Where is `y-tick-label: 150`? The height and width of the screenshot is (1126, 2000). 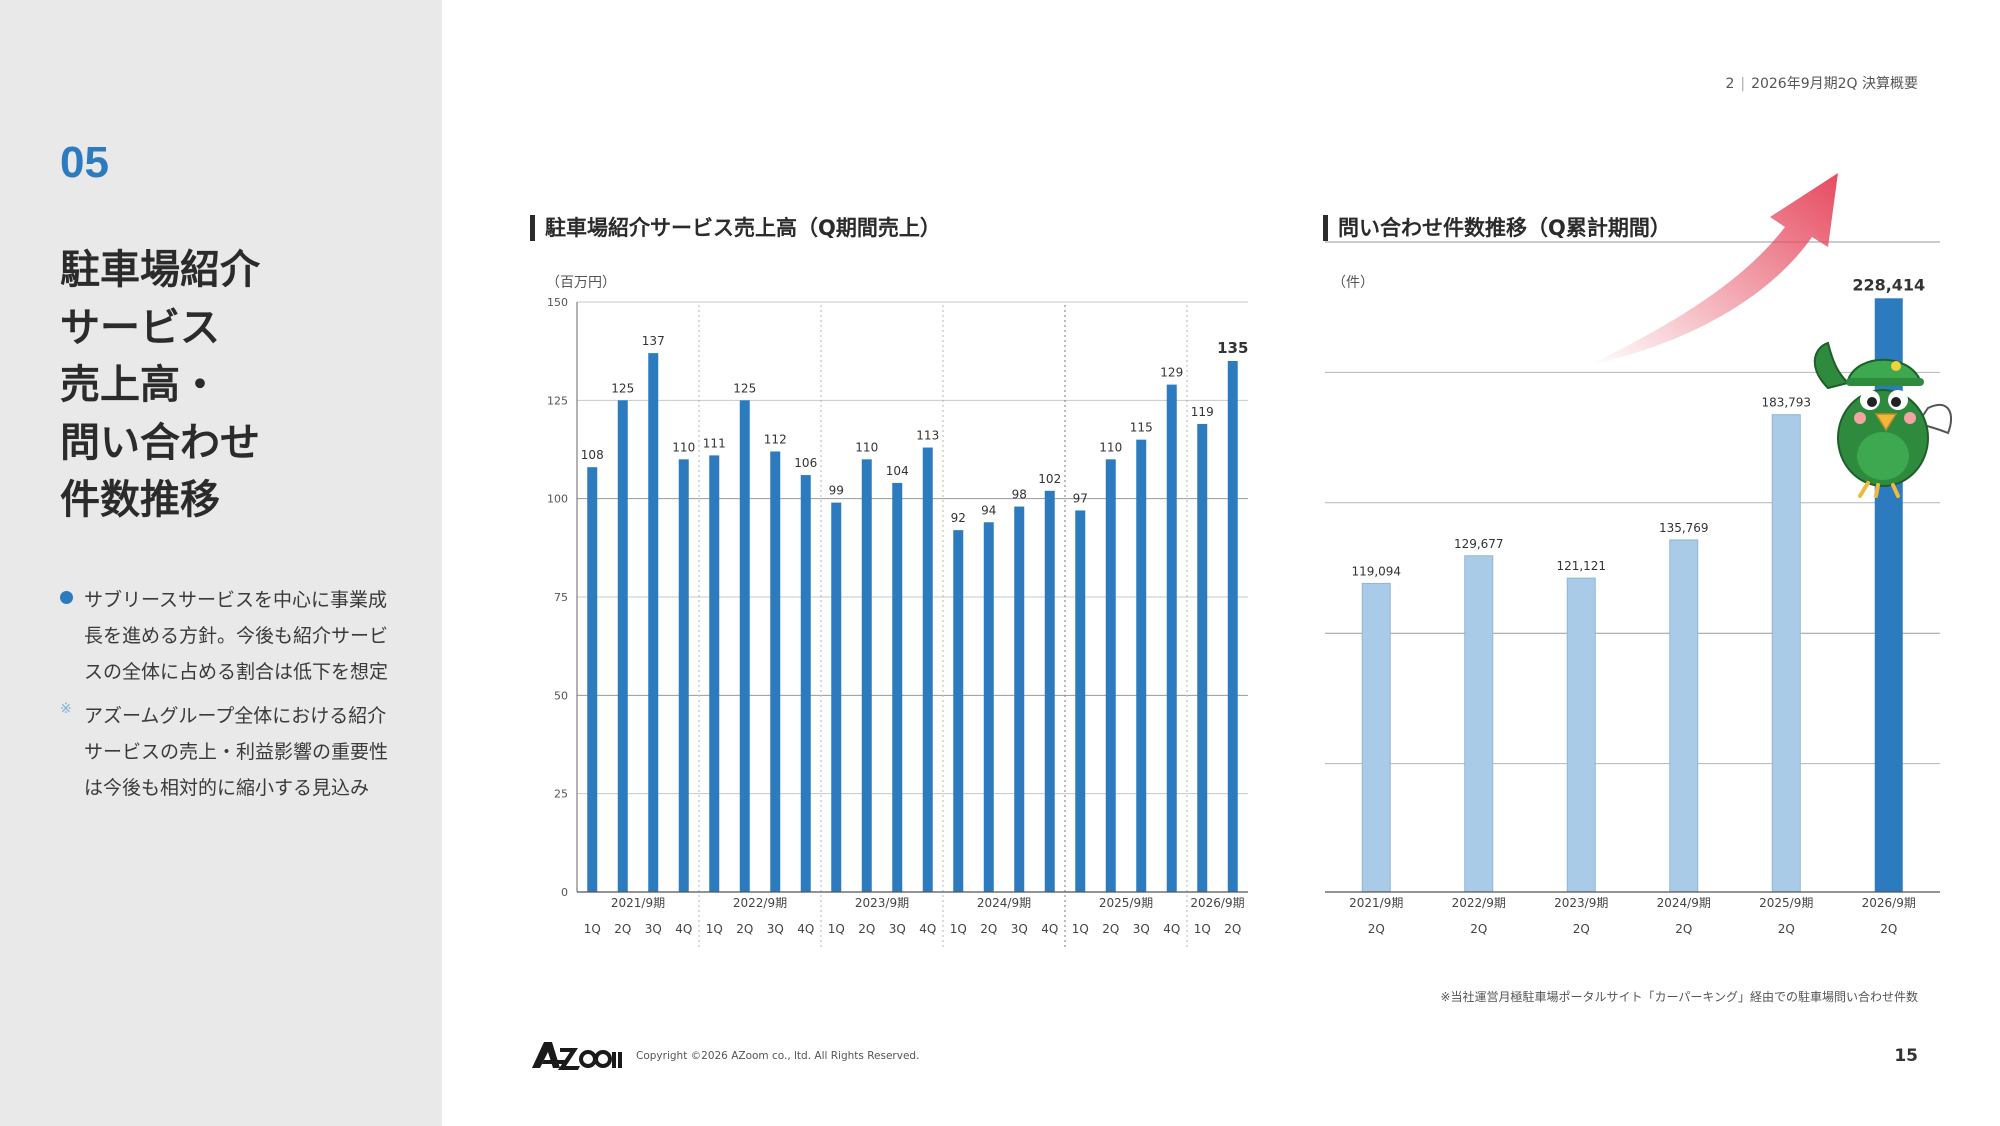 y-tick-label: 150 is located at coordinates (557, 302).